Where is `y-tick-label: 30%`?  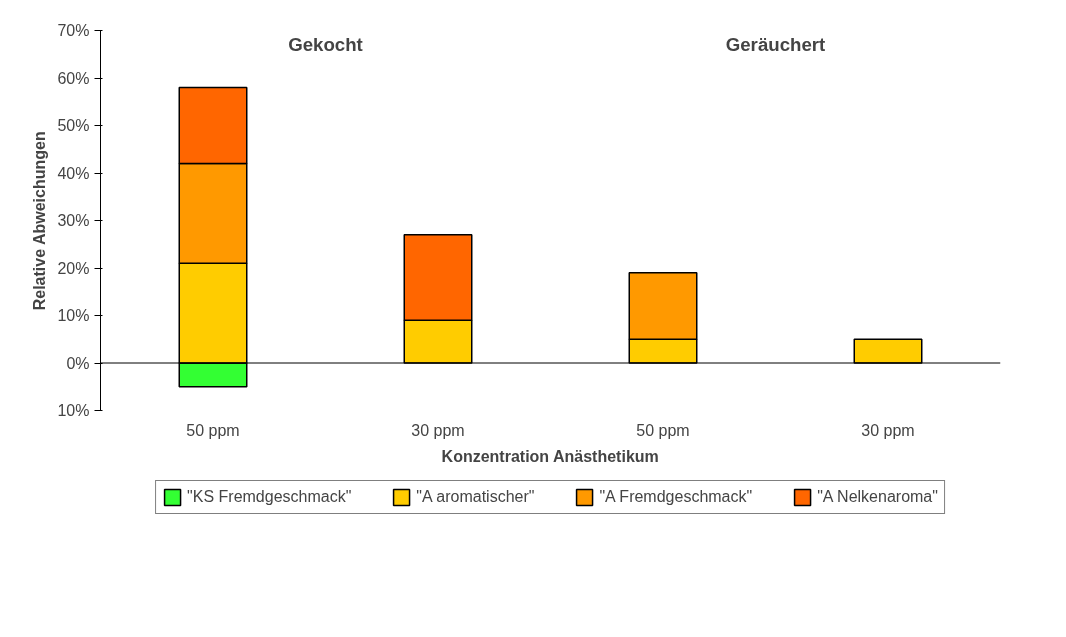 y-tick-label: 30% is located at coordinates (73, 220).